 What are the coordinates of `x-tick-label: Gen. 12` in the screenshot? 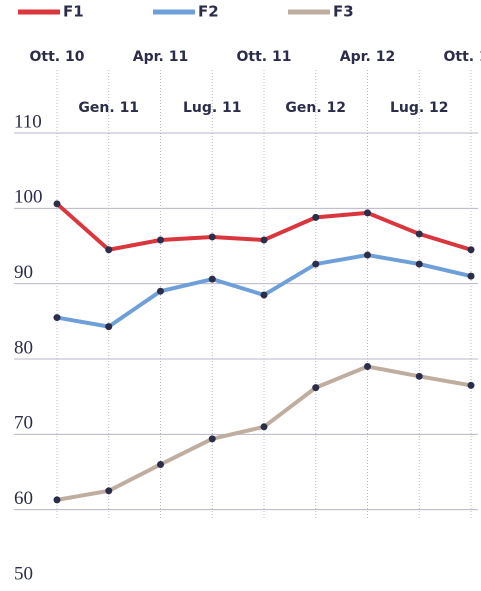 It's located at (315, 108).